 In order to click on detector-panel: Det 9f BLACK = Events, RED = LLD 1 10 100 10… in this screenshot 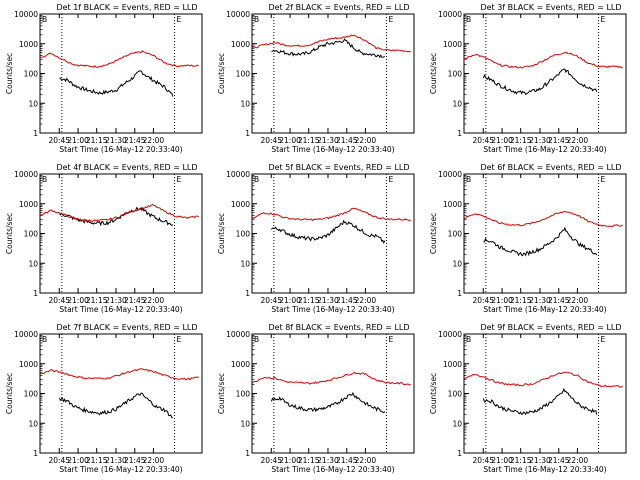, I will do `click(528, 398)`.